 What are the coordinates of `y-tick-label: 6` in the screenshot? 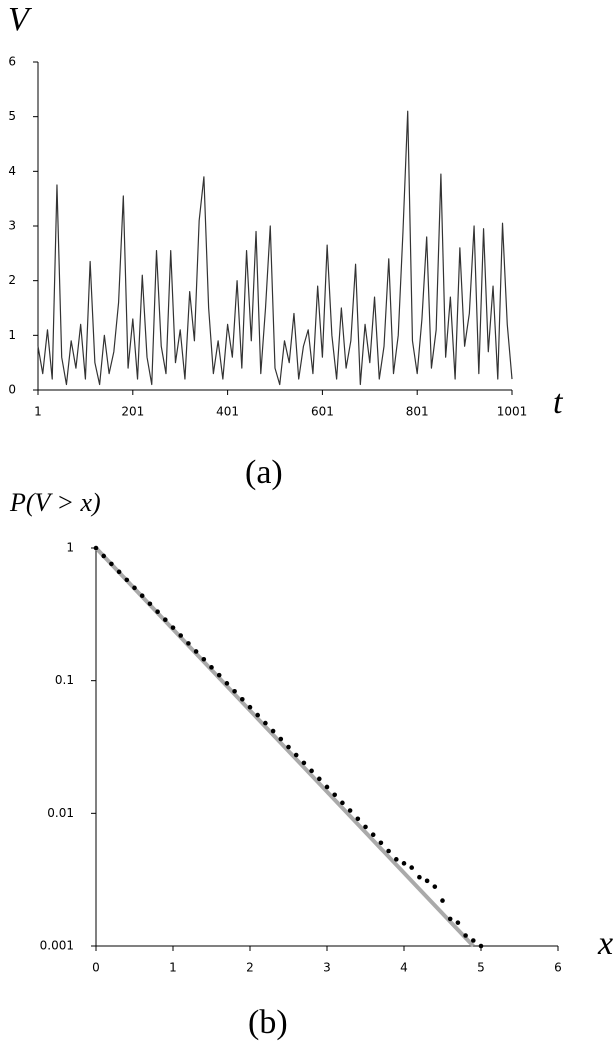 It's located at (12, 62).